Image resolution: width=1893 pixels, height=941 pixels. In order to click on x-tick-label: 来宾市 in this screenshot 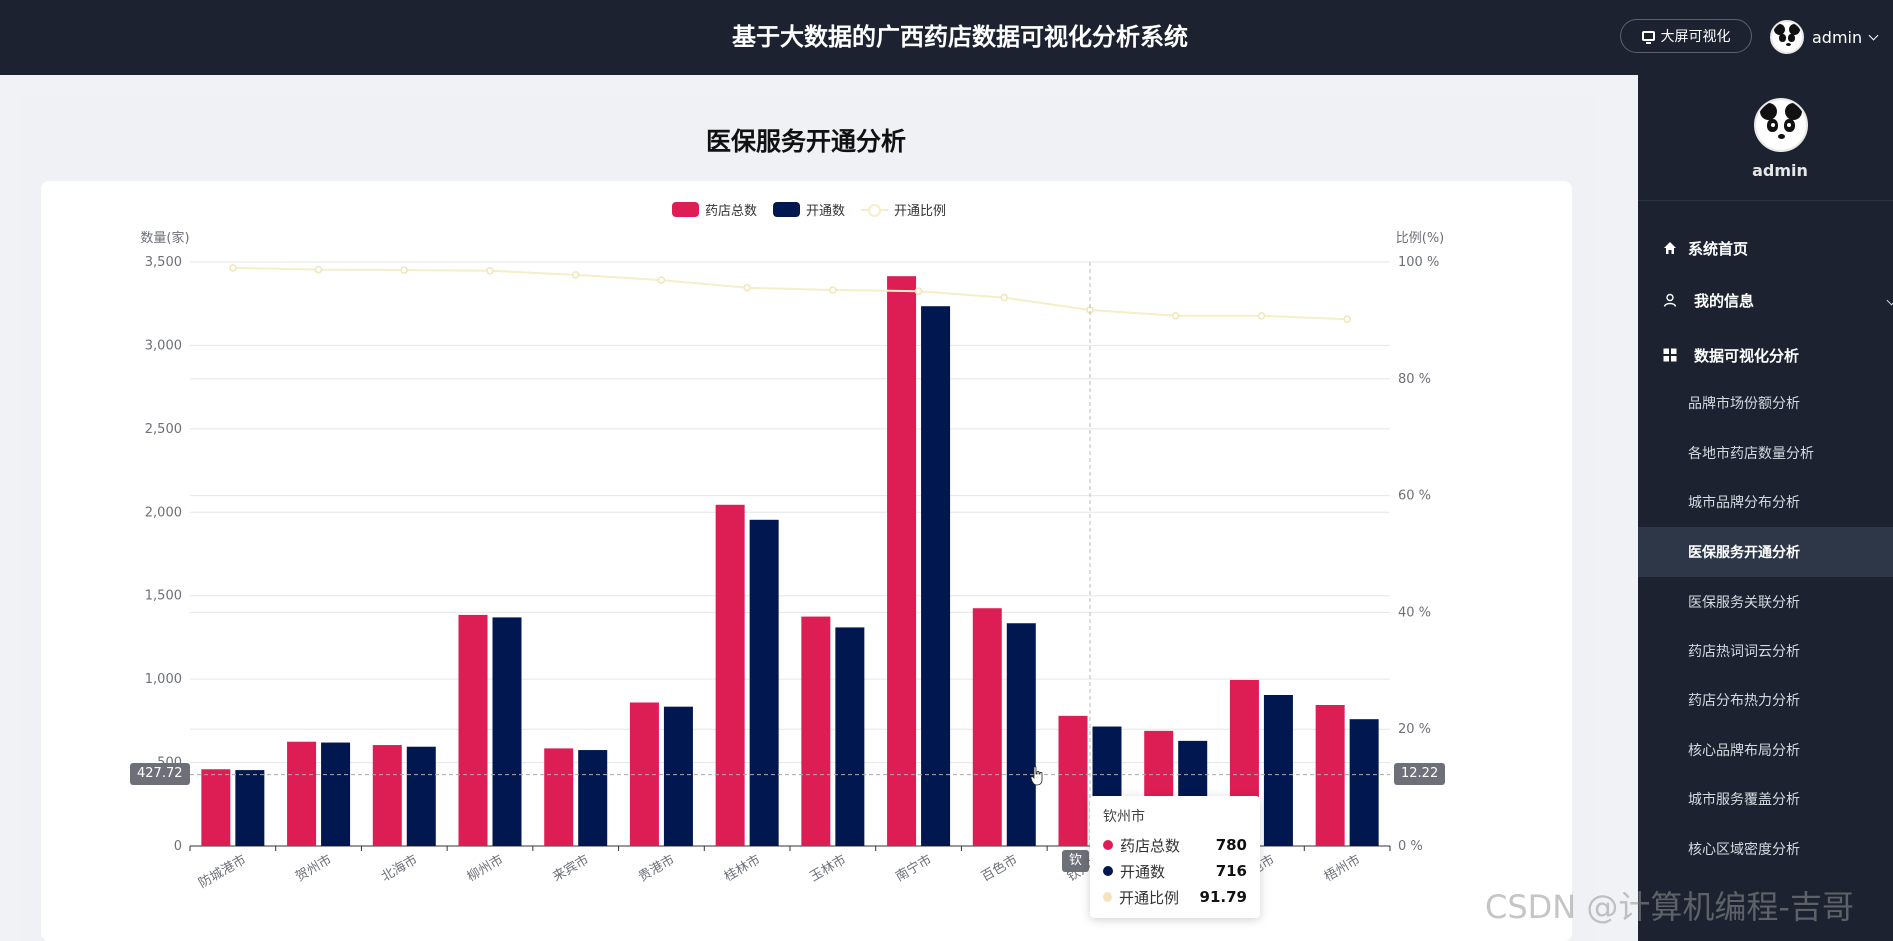, I will do `click(571, 868)`.